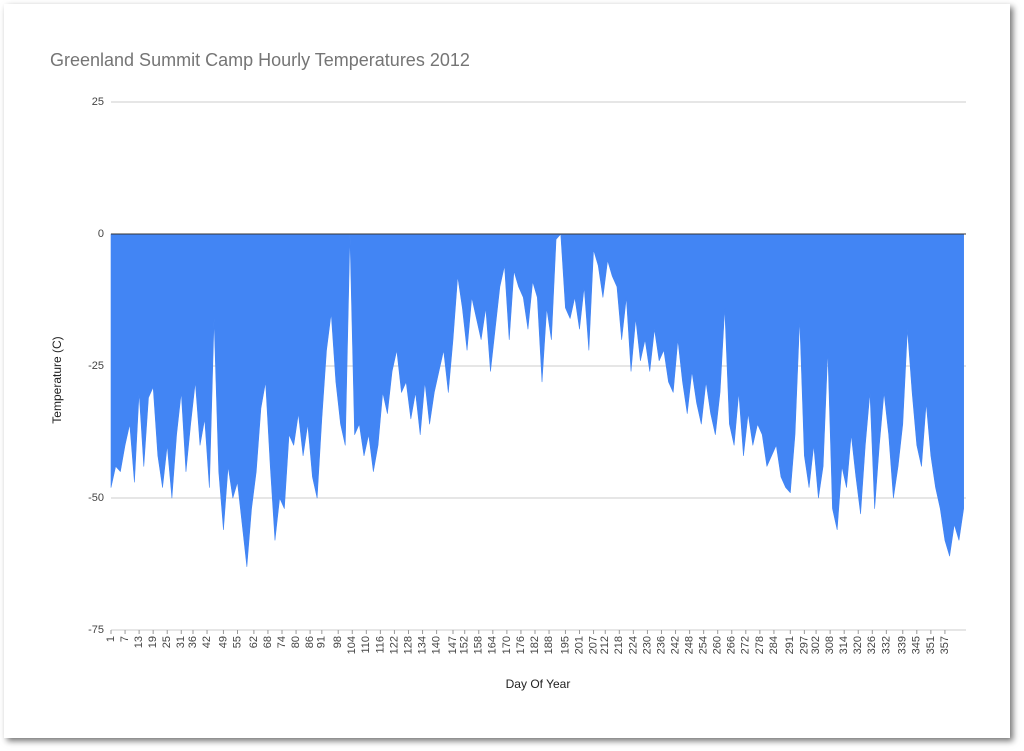  I want to click on x-tick-label: 86, so click(310, 642).